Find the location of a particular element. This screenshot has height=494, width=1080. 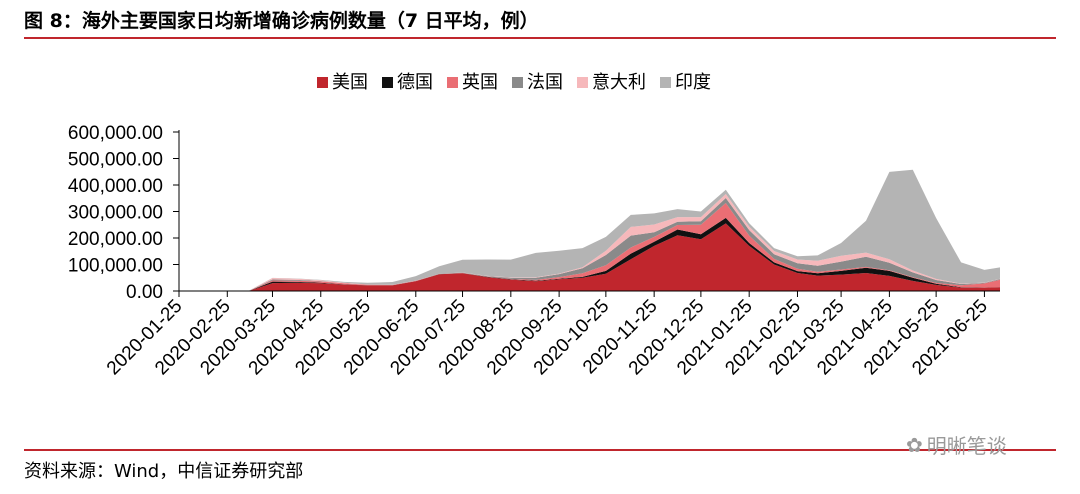

y-tick-label: 0.00 is located at coordinates (144, 292).